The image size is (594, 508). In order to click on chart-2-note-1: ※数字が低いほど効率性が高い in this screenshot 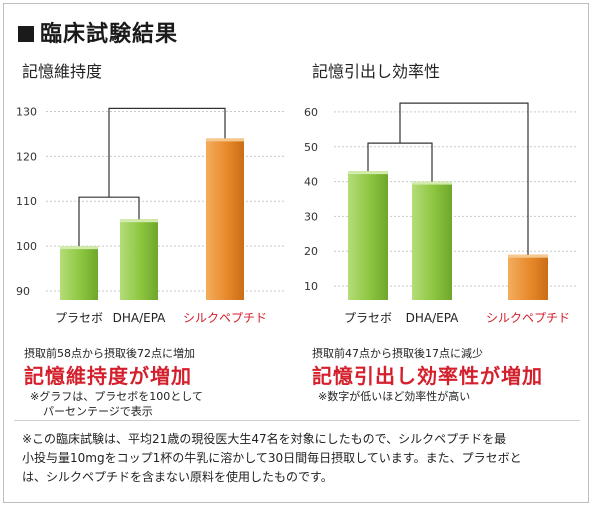, I will do `click(394, 396)`.